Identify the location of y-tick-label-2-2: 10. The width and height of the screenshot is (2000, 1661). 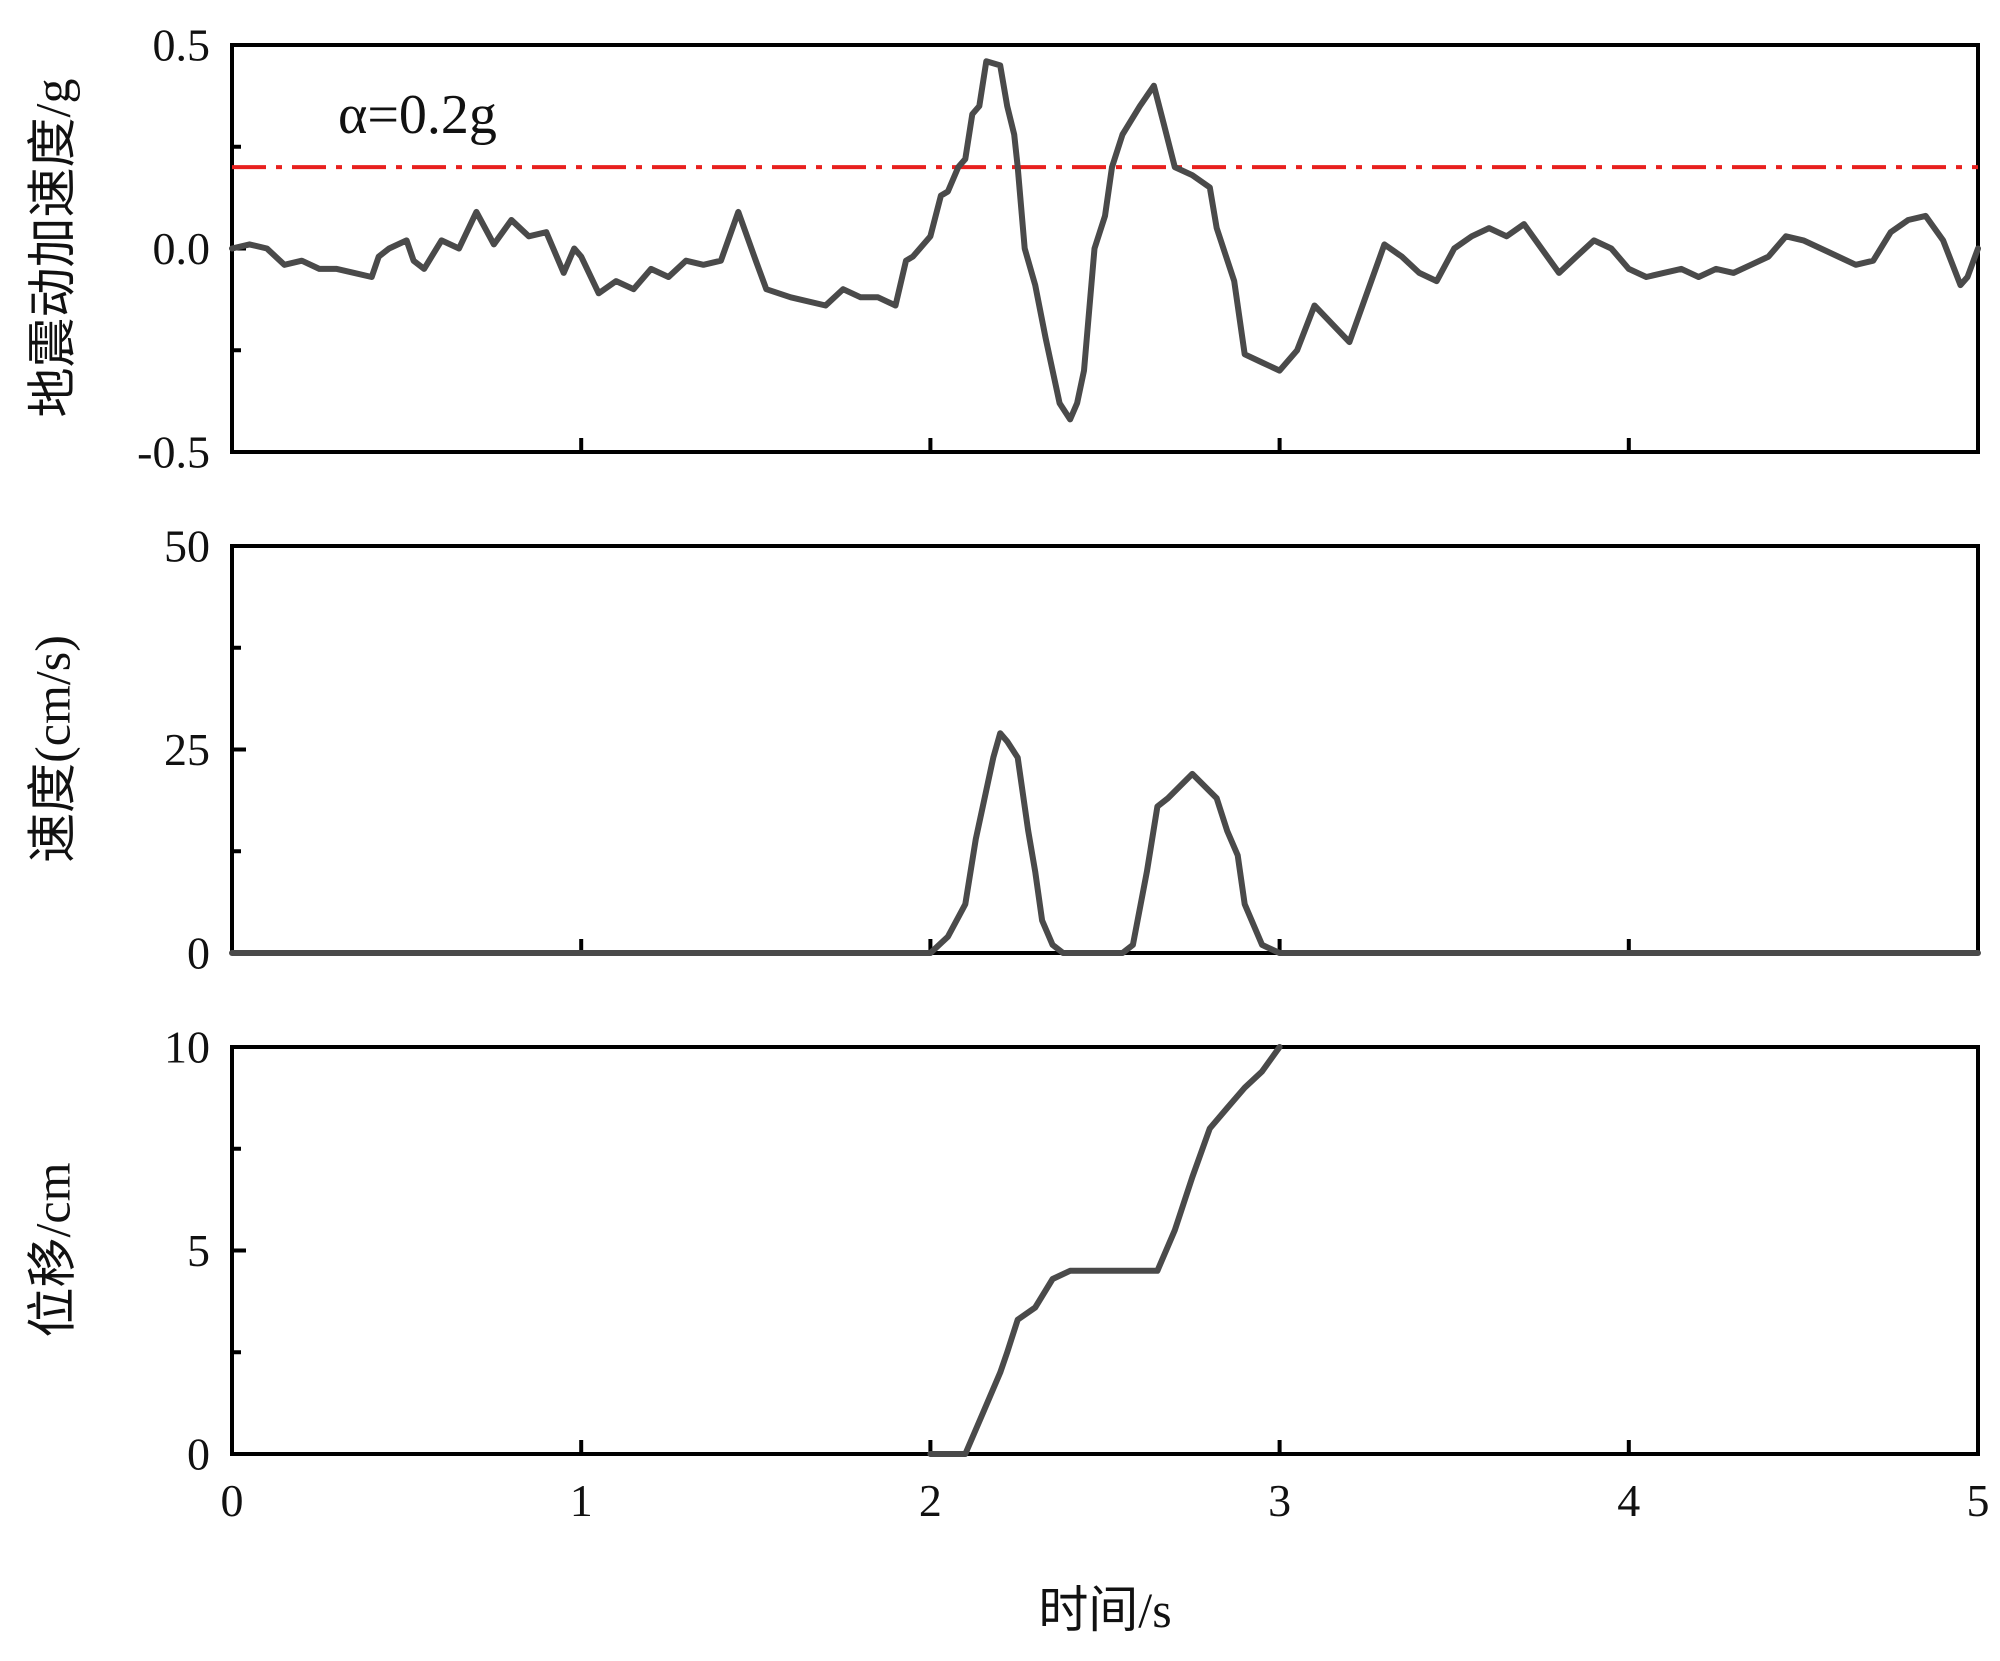
(187, 1047).